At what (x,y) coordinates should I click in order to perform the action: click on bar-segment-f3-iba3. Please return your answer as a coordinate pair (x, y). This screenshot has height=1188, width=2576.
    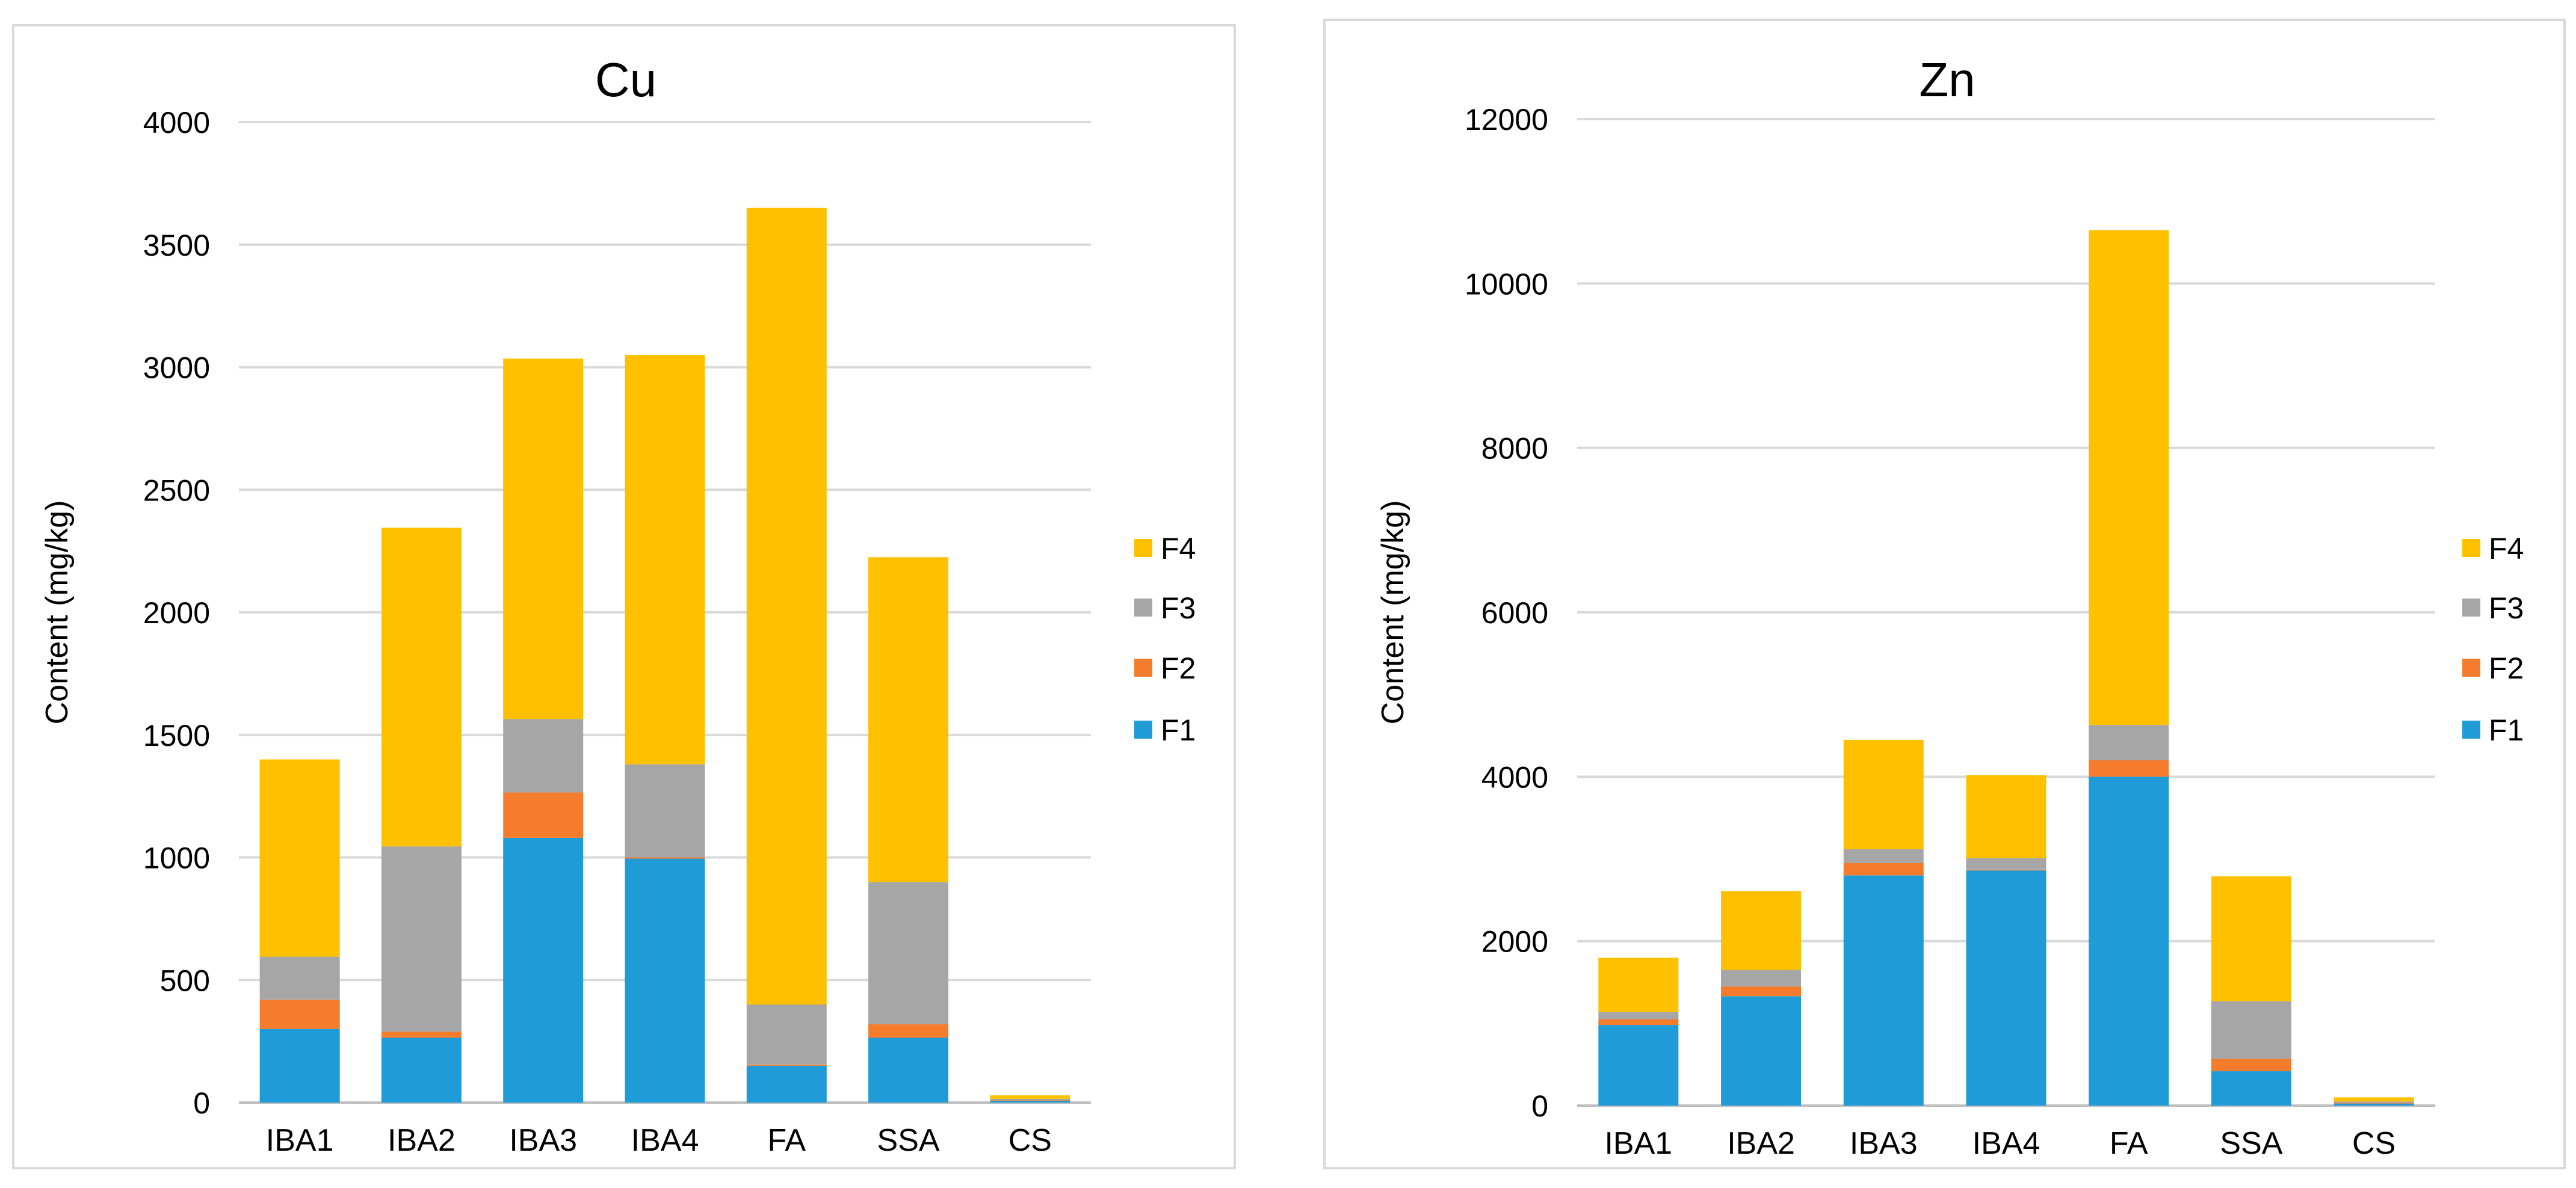
    Looking at the image, I should click on (543, 756).